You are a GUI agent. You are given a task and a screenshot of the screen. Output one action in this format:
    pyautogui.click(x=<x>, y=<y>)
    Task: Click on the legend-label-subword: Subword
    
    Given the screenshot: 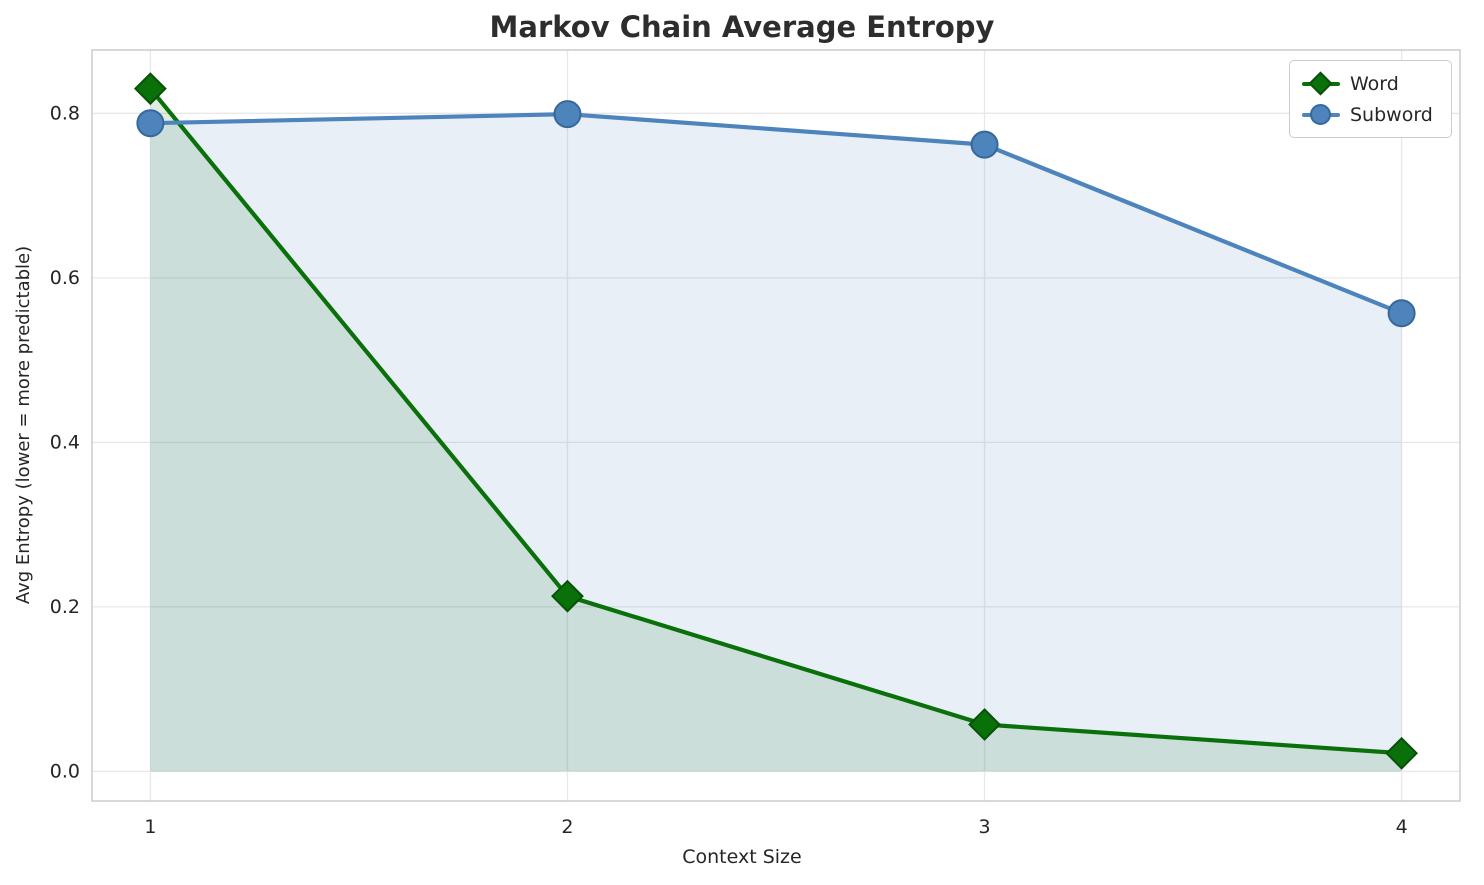 What is the action you would take?
    pyautogui.click(x=1391, y=114)
    